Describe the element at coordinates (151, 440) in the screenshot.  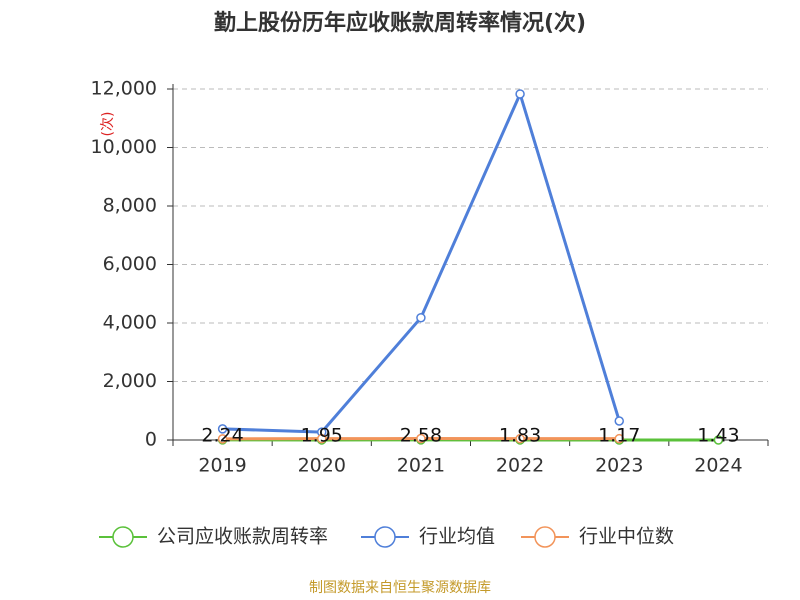
I see `y-tick-label: 0` at that location.